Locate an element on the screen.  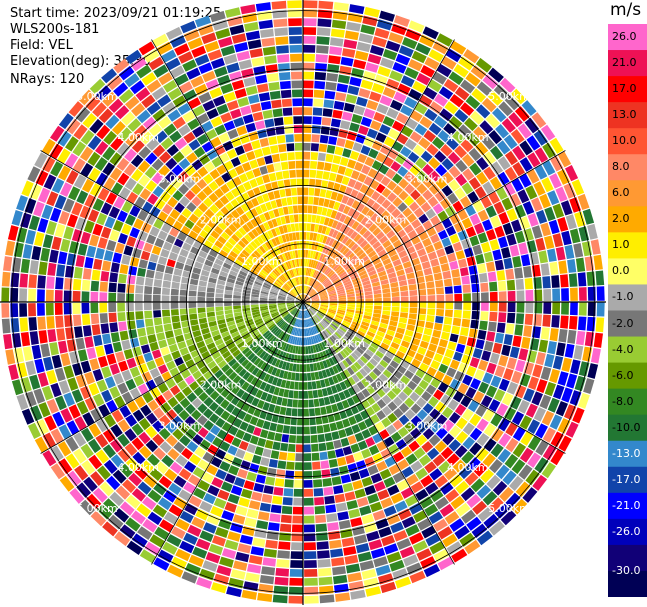
colorbar-tick-label: -6.0 is located at coordinates (623, 375).